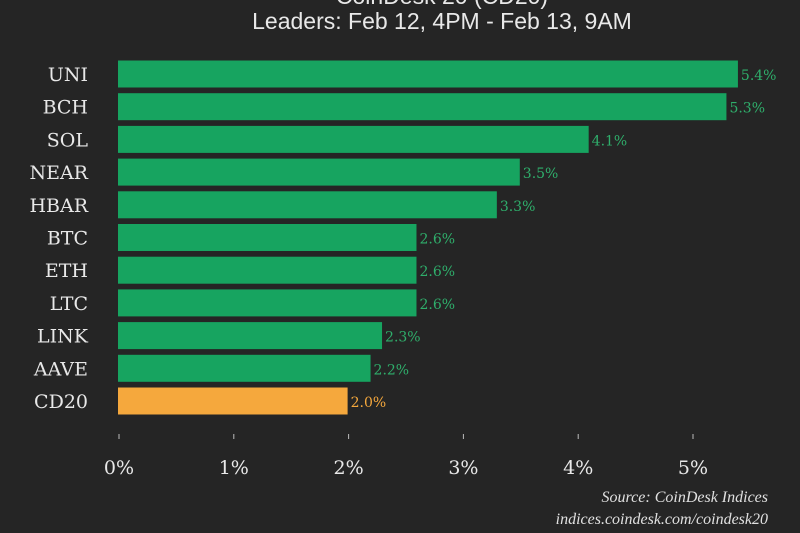 The image size is (800, 533). Describe the element at coordinates (747, 109) in the screenshot. I see `data-label: 5.3%` at that location.